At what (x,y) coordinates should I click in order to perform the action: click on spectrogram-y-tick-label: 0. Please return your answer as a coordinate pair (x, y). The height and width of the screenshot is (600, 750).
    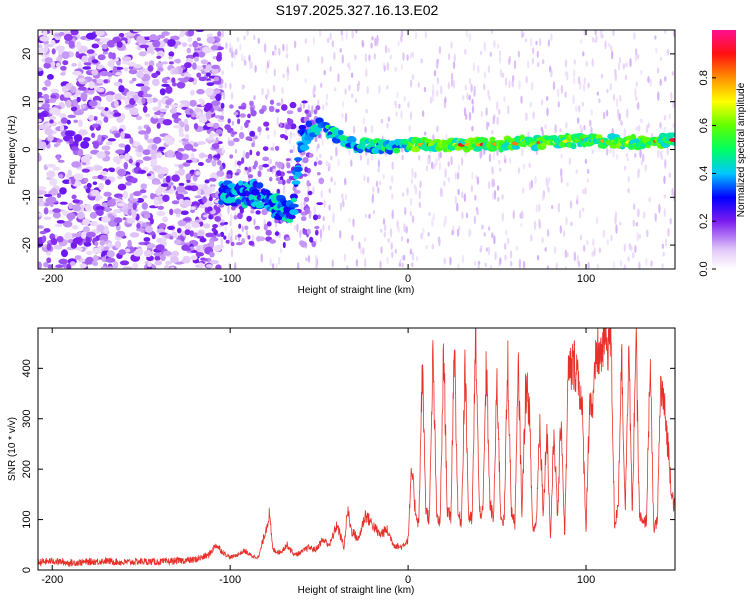
    Looking at the image, I should click on (27, 149).